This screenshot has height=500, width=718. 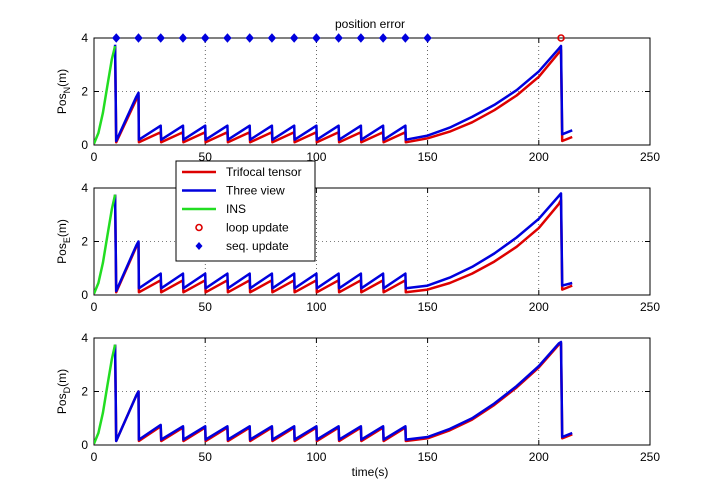 What do you see at coordinates (255, 191) in the screenshot?
I see `legend-label: Three view` at bounding box center [255, 191].